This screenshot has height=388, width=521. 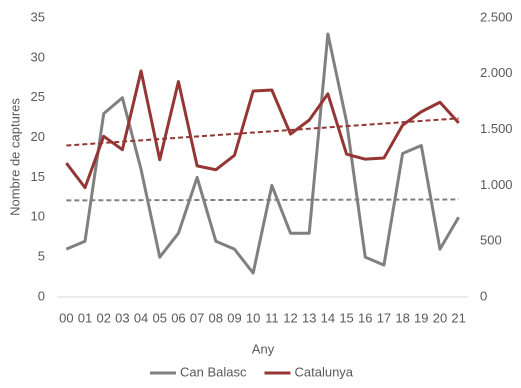 What do you see at coordinates (346, 317) in the screenshot?
I see `x-tick-label: 15` at bounding box center [346, 317].